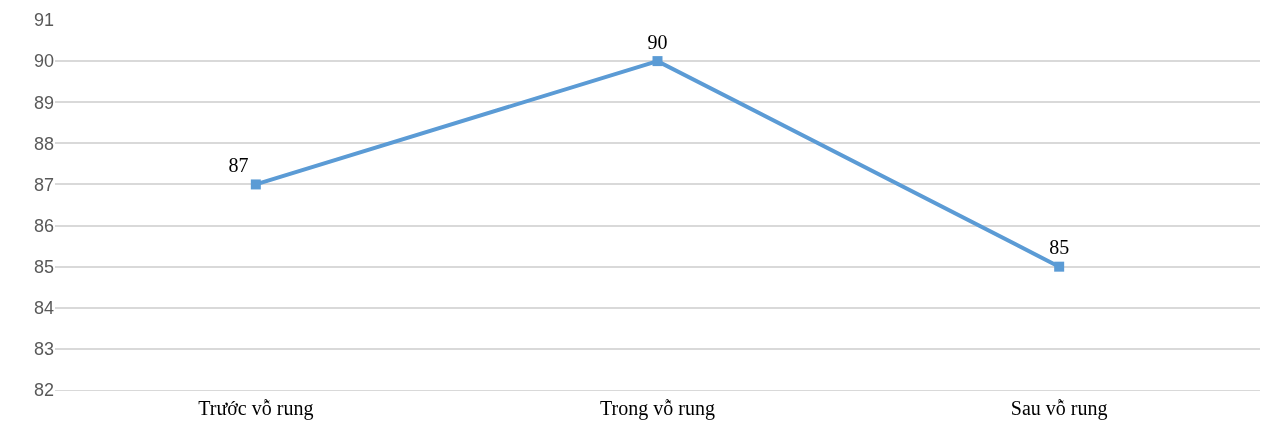 This screenshot has height=435, width=1262. Describe the element at coordinates (43, 20) in the screenshot. I see `y-tick-label: 91` at that location.